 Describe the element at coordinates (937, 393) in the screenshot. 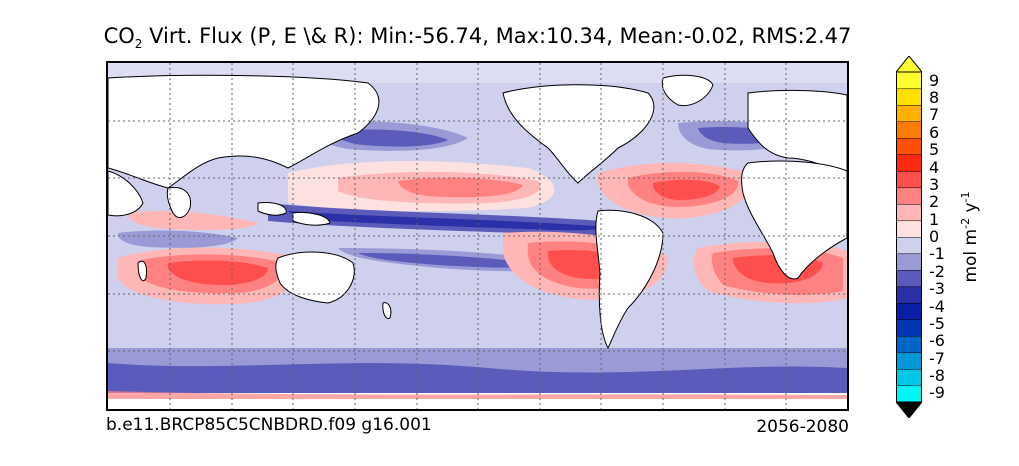

I see `colorbar-tick-label: -9` at that location.